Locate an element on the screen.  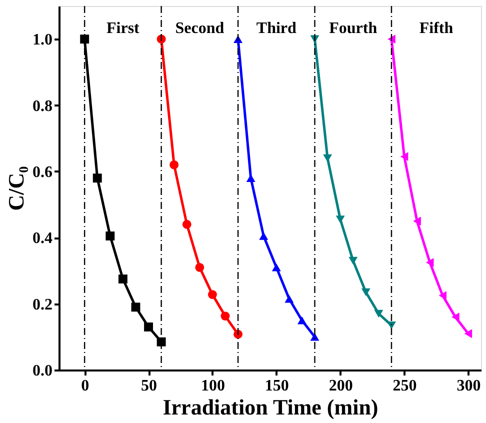
y-tick-label: 1.0 is located at coordinates (42, 40).